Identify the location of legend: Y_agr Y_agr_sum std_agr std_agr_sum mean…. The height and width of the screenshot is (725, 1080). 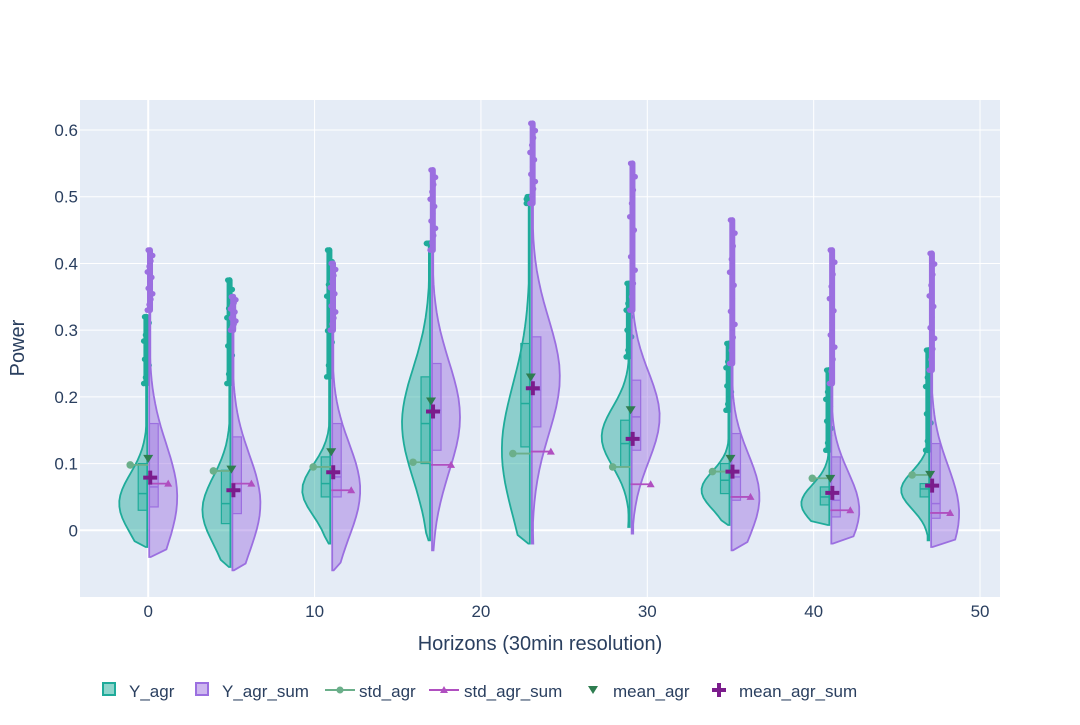
(479, 691).